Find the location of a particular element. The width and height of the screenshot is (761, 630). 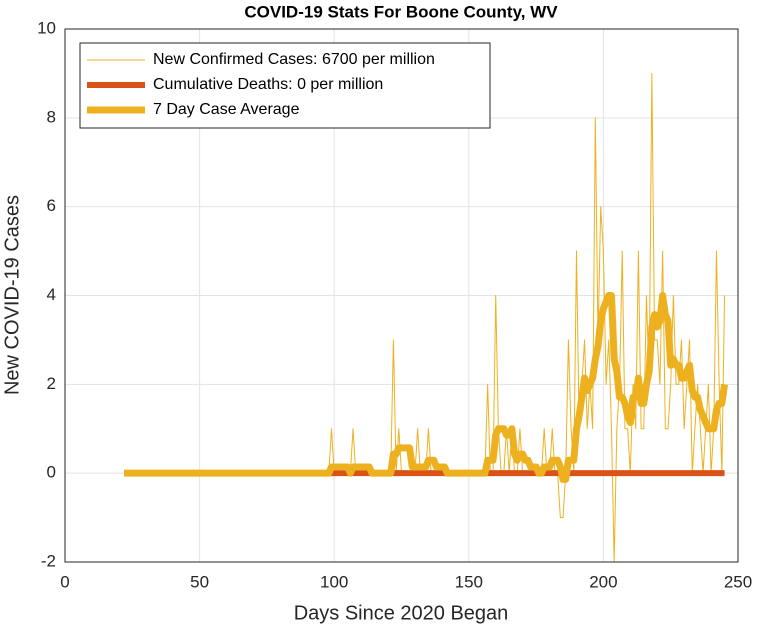

x-tick-label: 200 is located at coordinates (603, 581).